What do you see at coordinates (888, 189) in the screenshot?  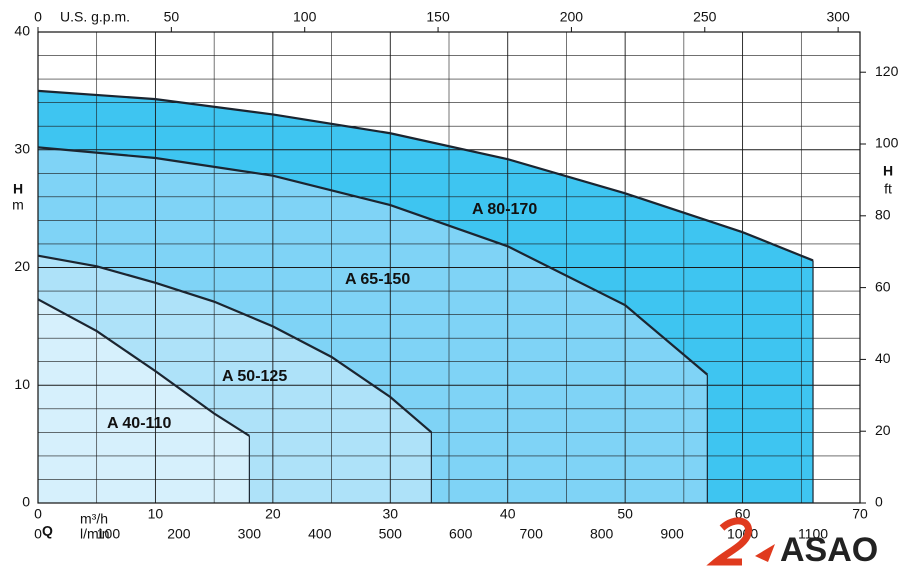 I see `y2-unit: ft` at bounding box center [888, 189].